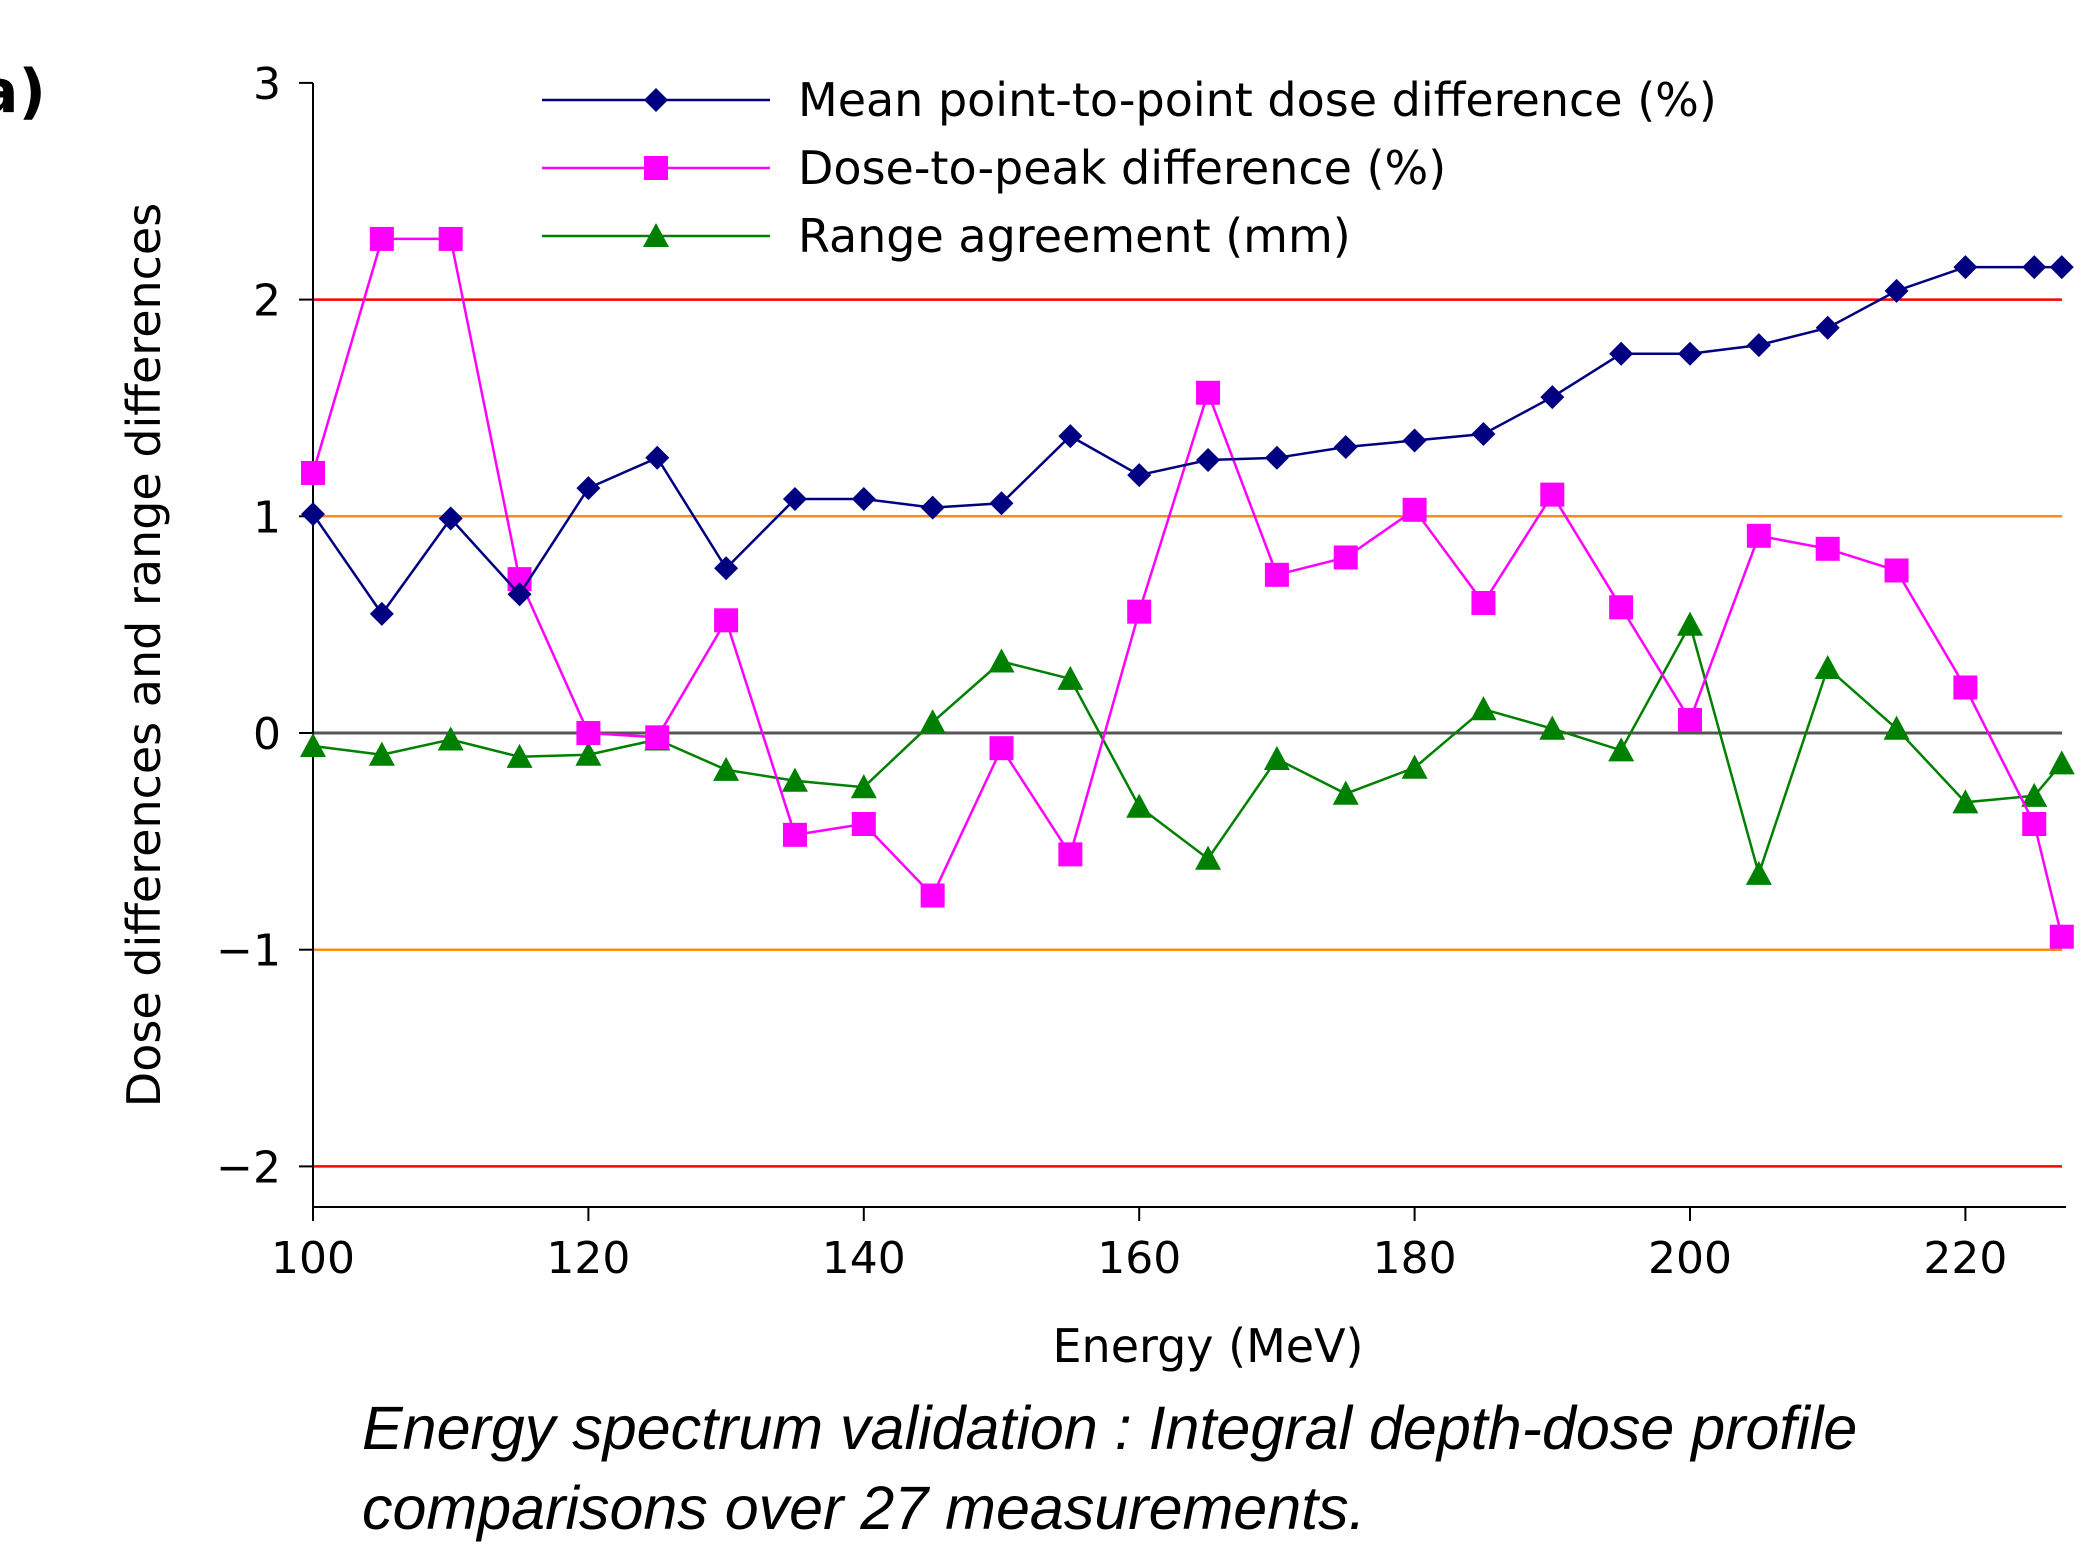  I want to click on legend-label: Range agreement (mm), so click(1074, 236).